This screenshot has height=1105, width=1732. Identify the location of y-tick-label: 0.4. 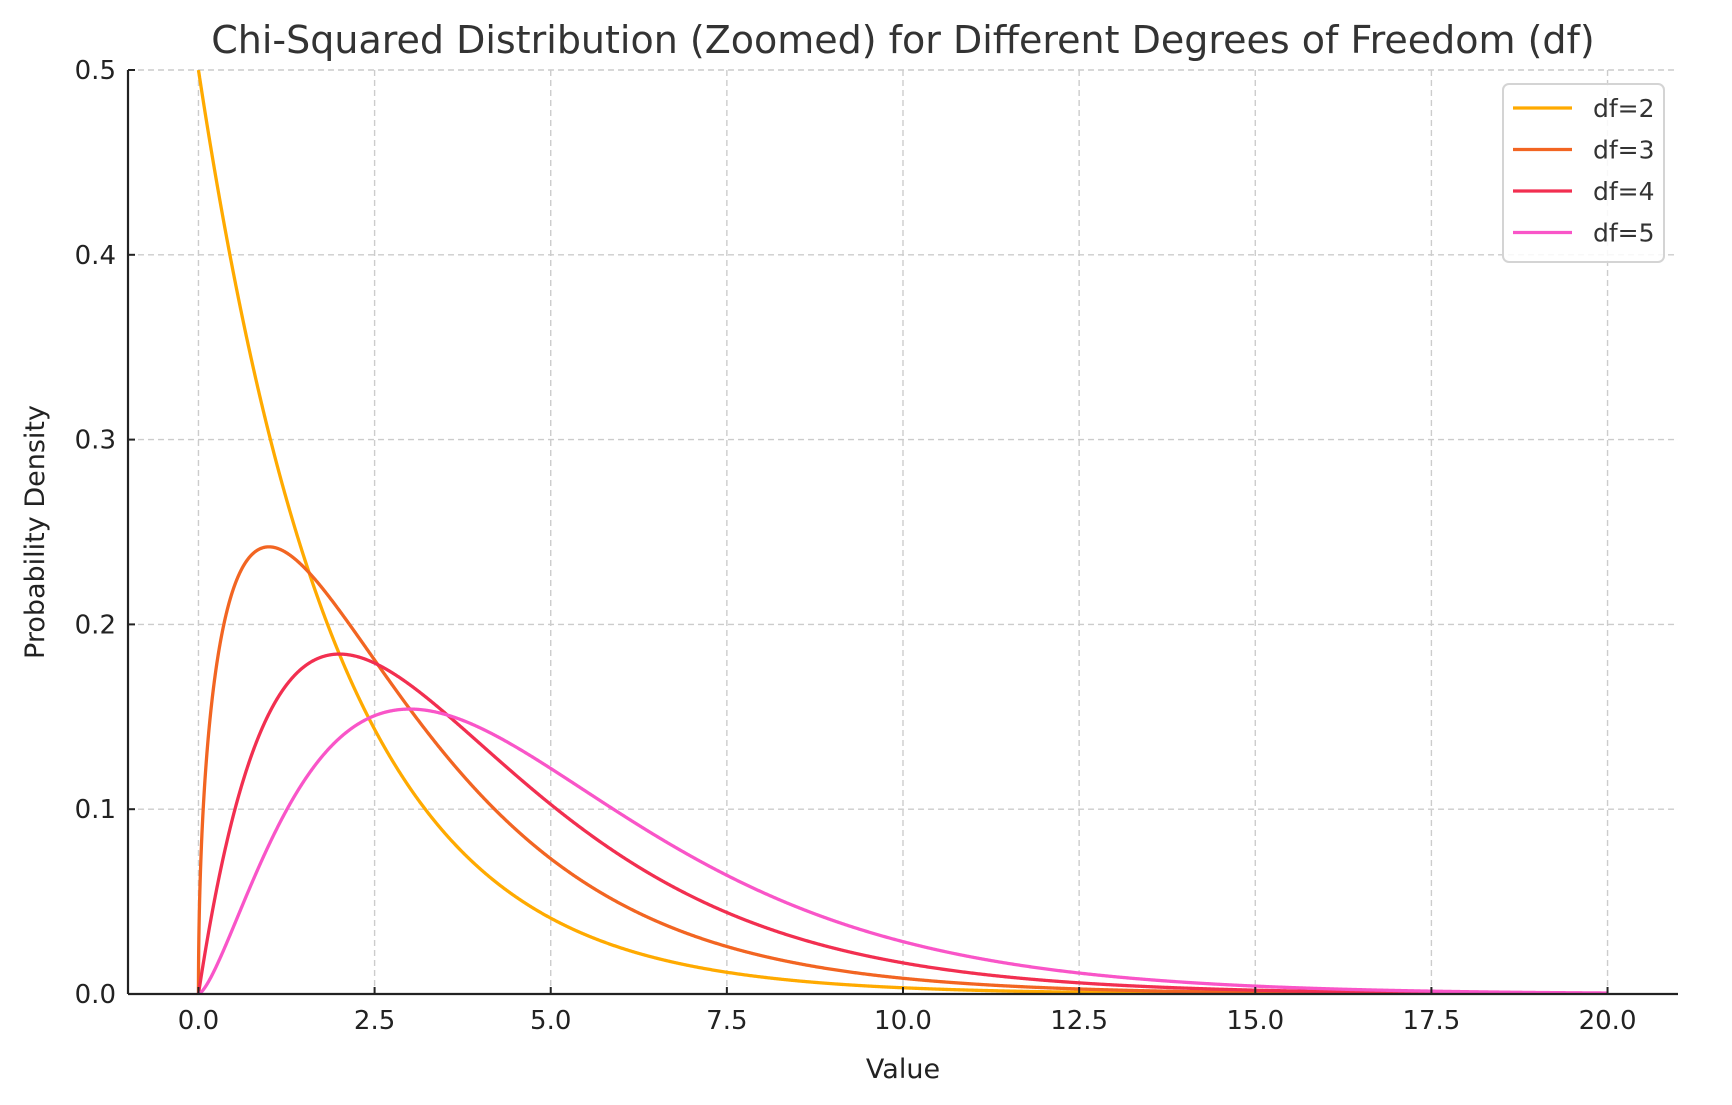
(95, 256).